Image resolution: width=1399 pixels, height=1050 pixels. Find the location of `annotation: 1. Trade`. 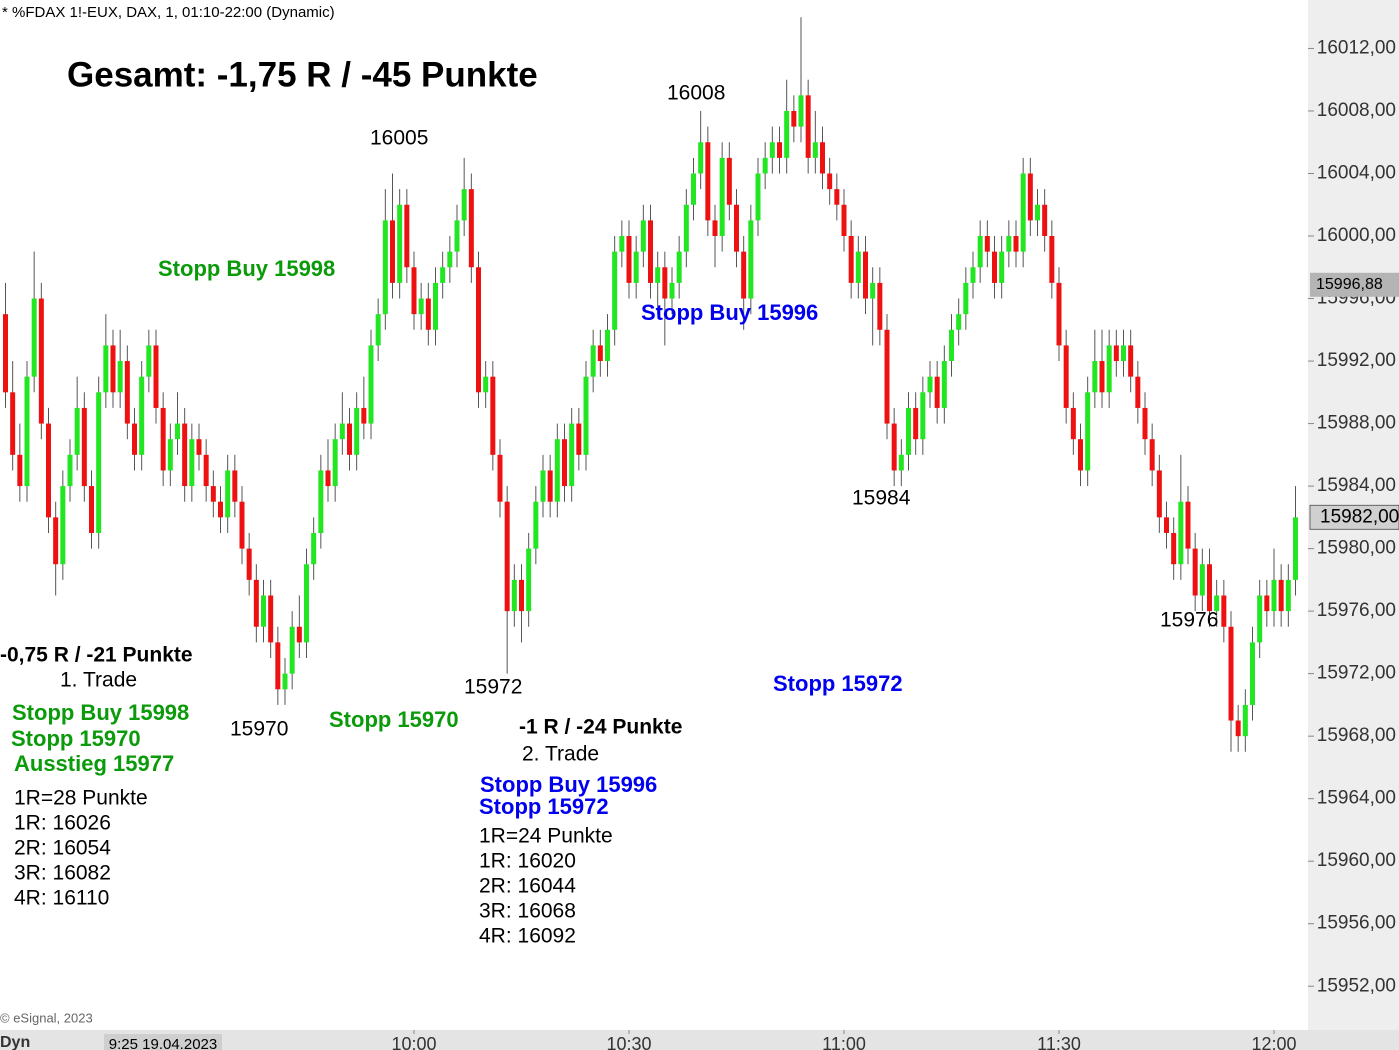

annotation: 1. Trade is located at coordinates (98, 680).